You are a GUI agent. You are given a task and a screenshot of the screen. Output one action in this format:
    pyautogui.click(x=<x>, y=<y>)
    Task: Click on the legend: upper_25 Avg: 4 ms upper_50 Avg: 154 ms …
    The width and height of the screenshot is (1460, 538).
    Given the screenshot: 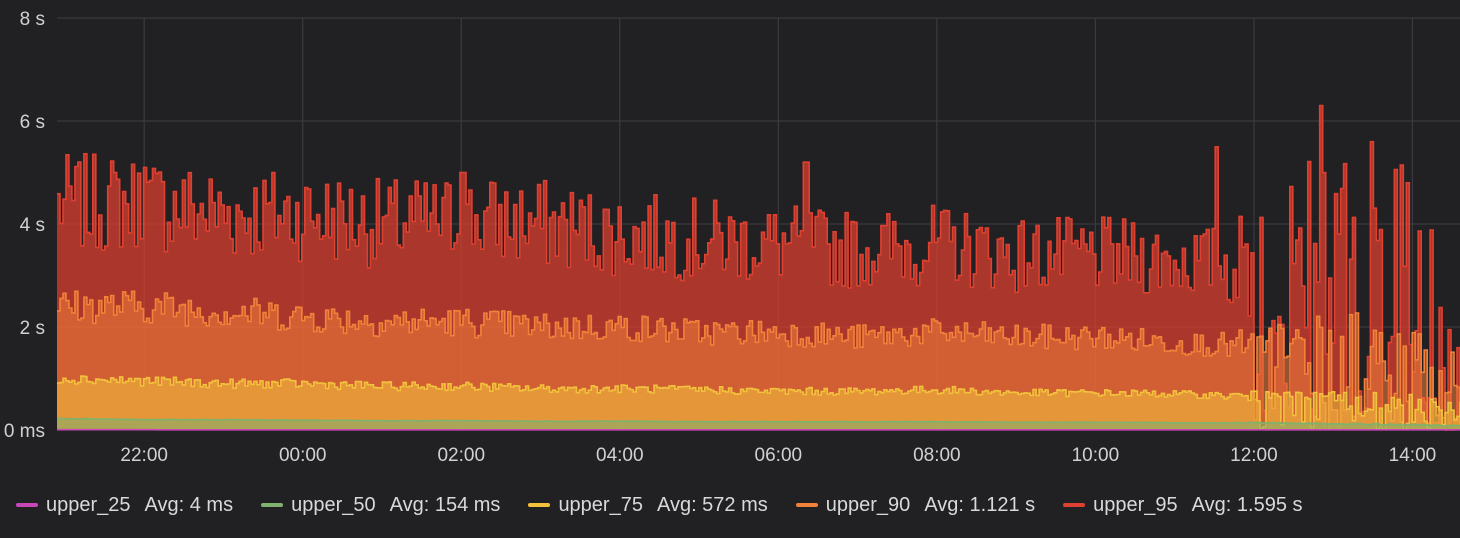 What is the action you would take?
    pyautogui.click(x=659, y=505)
    